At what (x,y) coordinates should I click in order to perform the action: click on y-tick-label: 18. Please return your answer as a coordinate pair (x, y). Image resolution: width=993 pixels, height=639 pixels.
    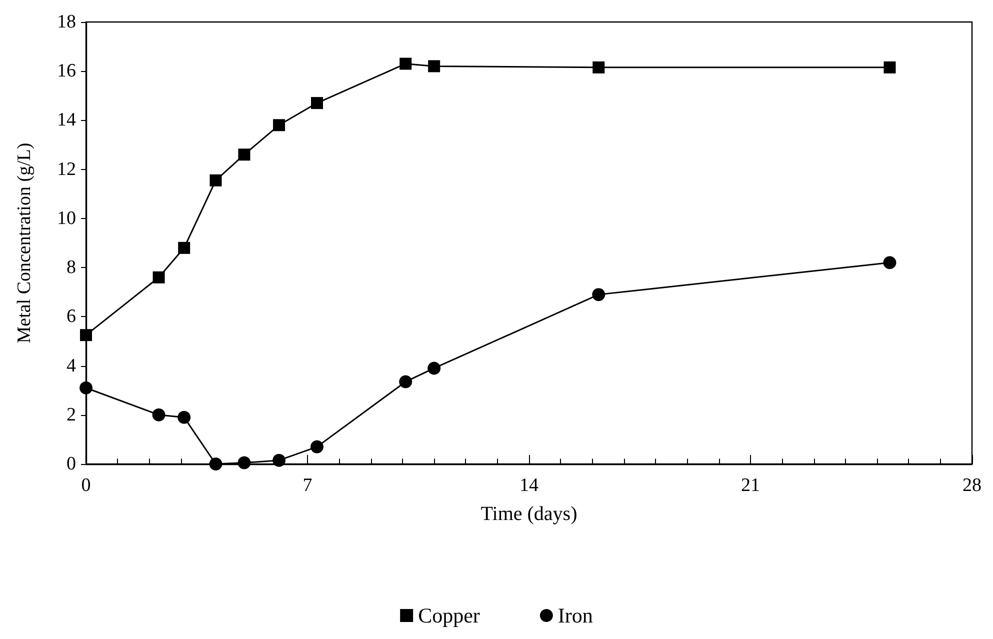
    Looking at the image, I should click on (66, 22).